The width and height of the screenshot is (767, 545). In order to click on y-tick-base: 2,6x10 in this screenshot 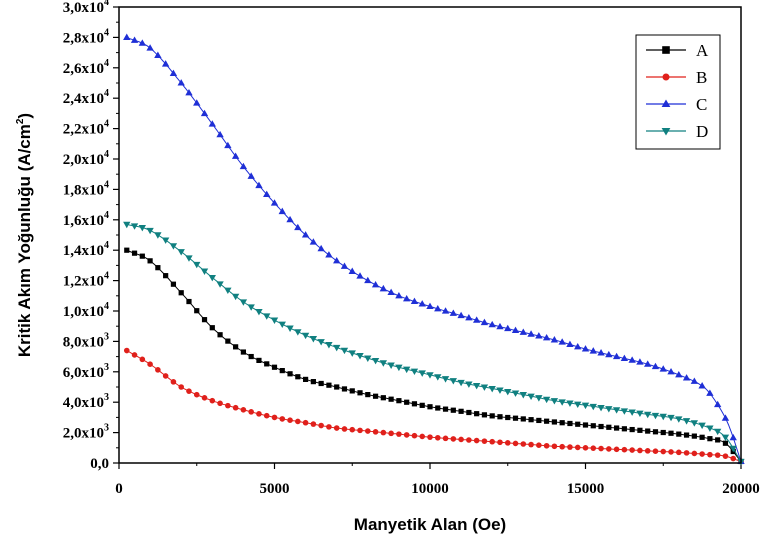, I will do `click(83, 69)`.